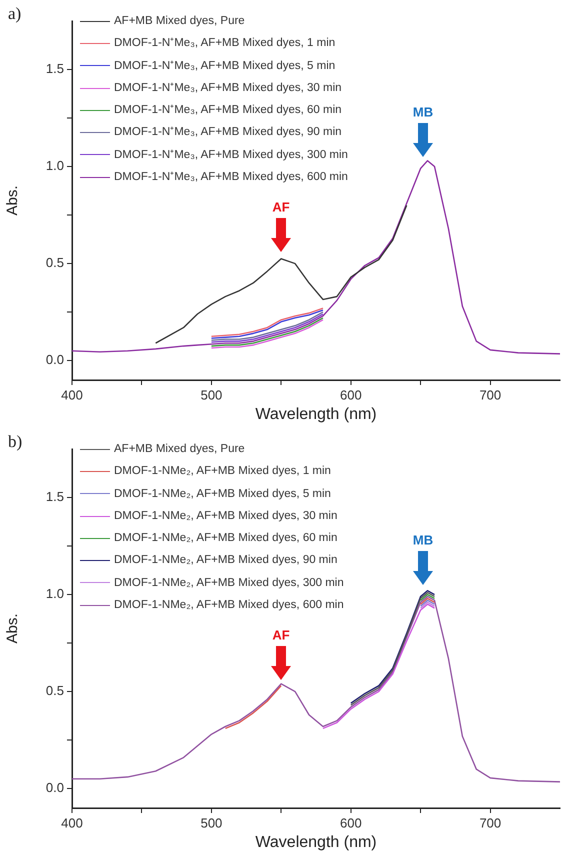  Describe the element at coordinates (222, 472) in the screenshot. I see `legend-label: DMOF-1-NMe₂, AF+MB Mixed dyes, 1 min` at that location.